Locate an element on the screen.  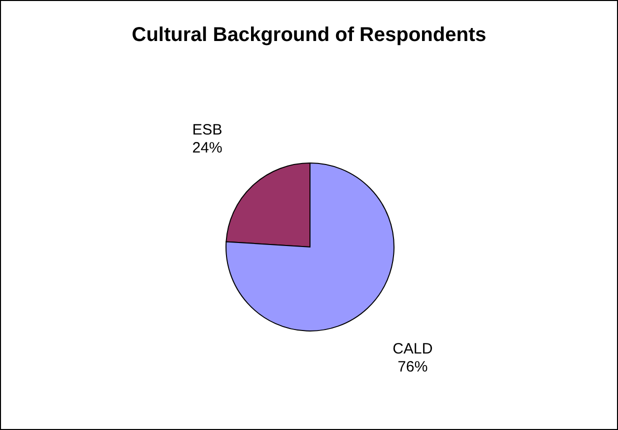
pie-slice is located at coordinates (310, 247).